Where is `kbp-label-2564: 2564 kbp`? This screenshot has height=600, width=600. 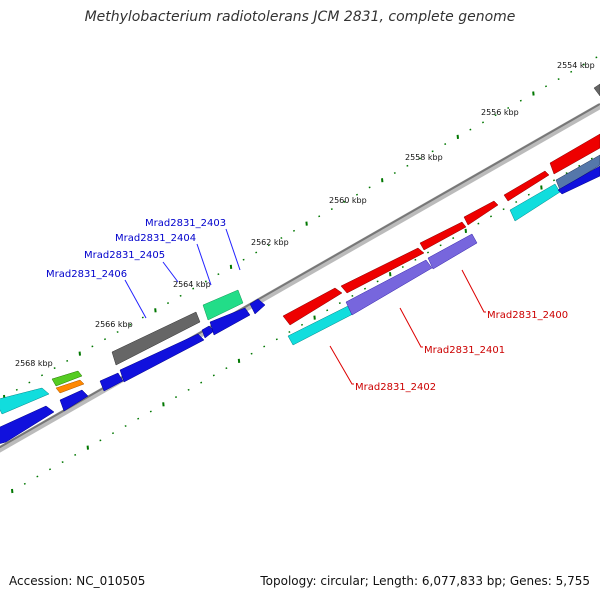 kbp-label-2564: 2564 kbp is located at coordinates (192, 284).